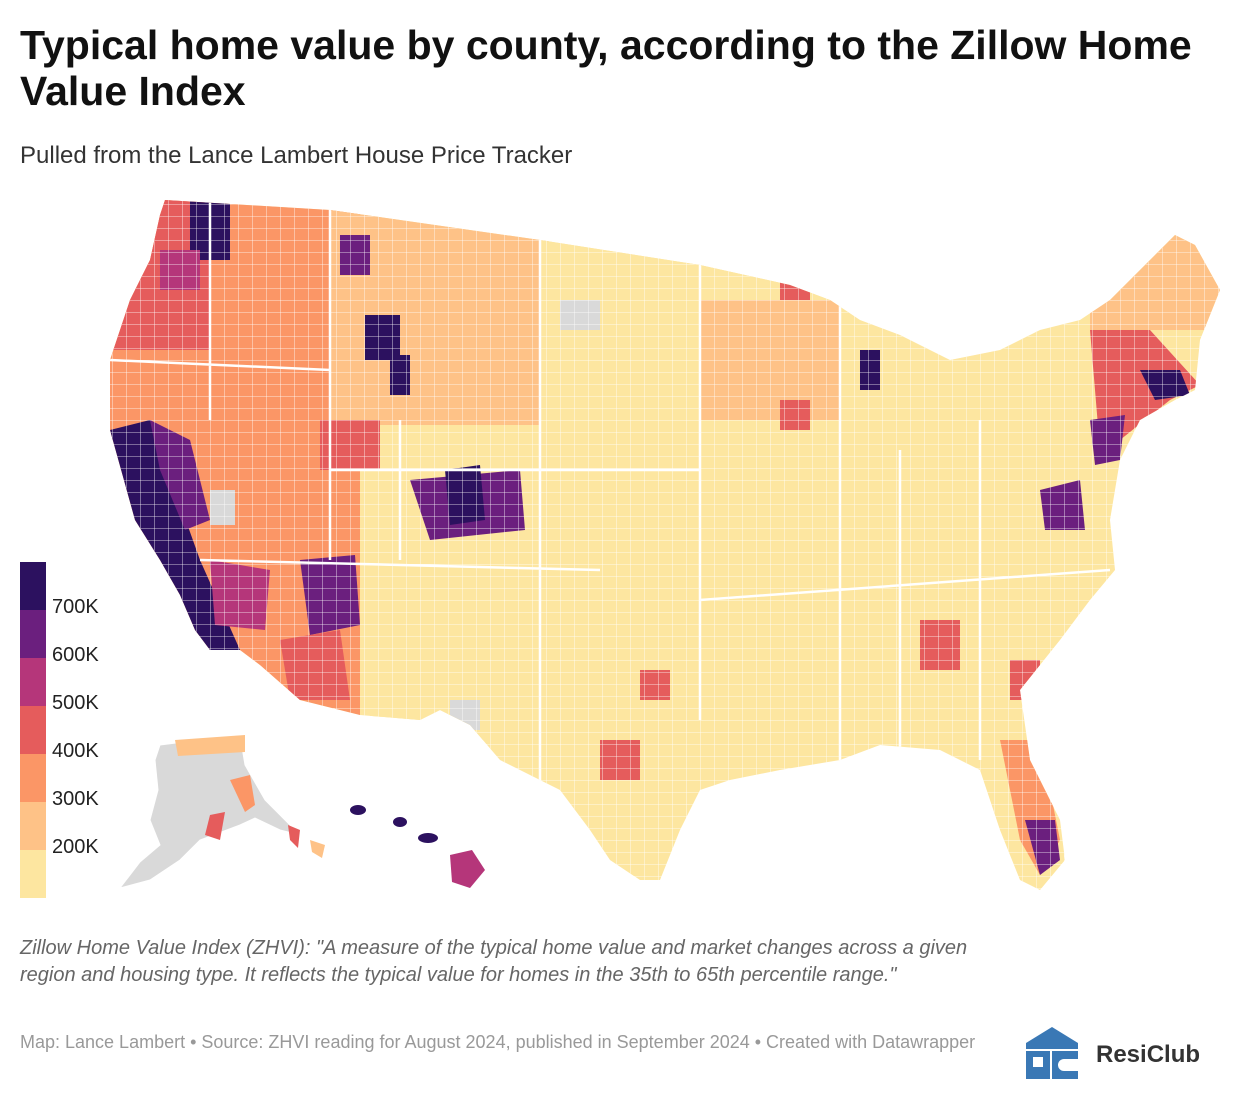  Describe the element at coordinates (417, 846) in the screenshot. I see `hawaii` at that location.